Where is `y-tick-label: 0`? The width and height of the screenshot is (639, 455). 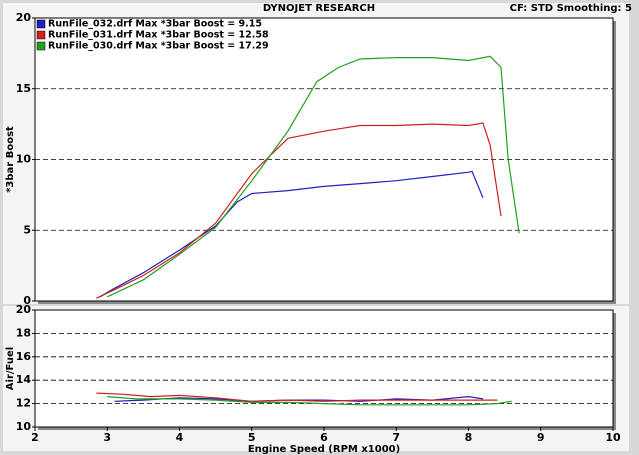
y-tick-label: 0 is located at coordinates (27, 300).